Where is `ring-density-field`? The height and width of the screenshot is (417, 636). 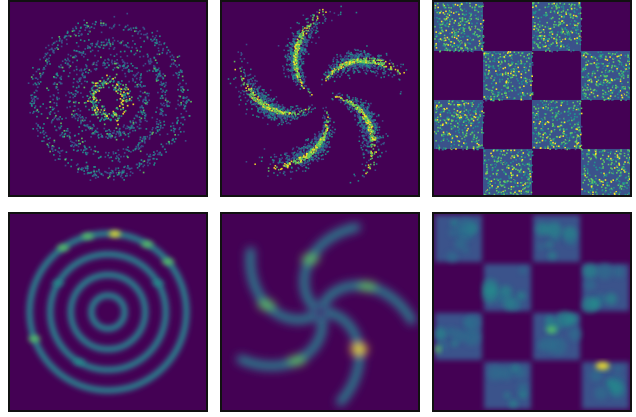
ring-density-field is located at coordinates (108, 312).